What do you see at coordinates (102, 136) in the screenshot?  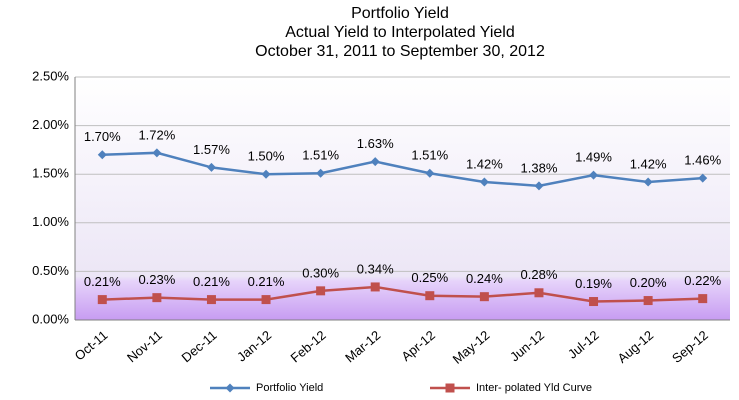 I see `data-label: 1.70%` at bounding box center [102, 136].